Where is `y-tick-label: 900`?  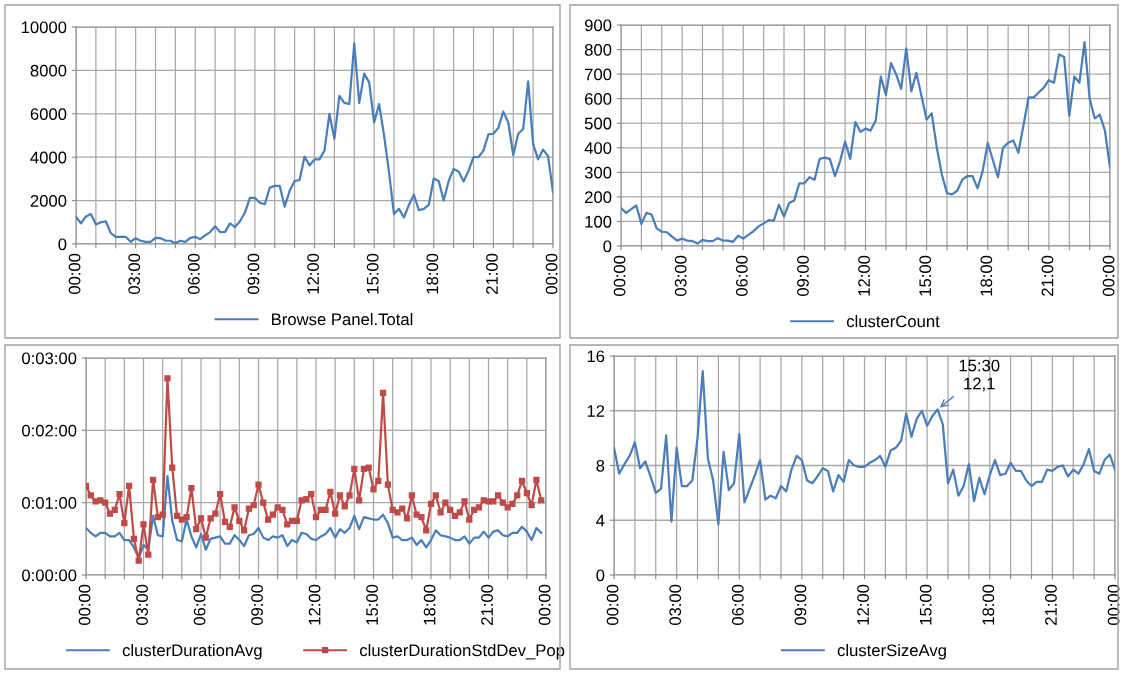
y-tick-label: 900 is located at coordinates (598, 25).